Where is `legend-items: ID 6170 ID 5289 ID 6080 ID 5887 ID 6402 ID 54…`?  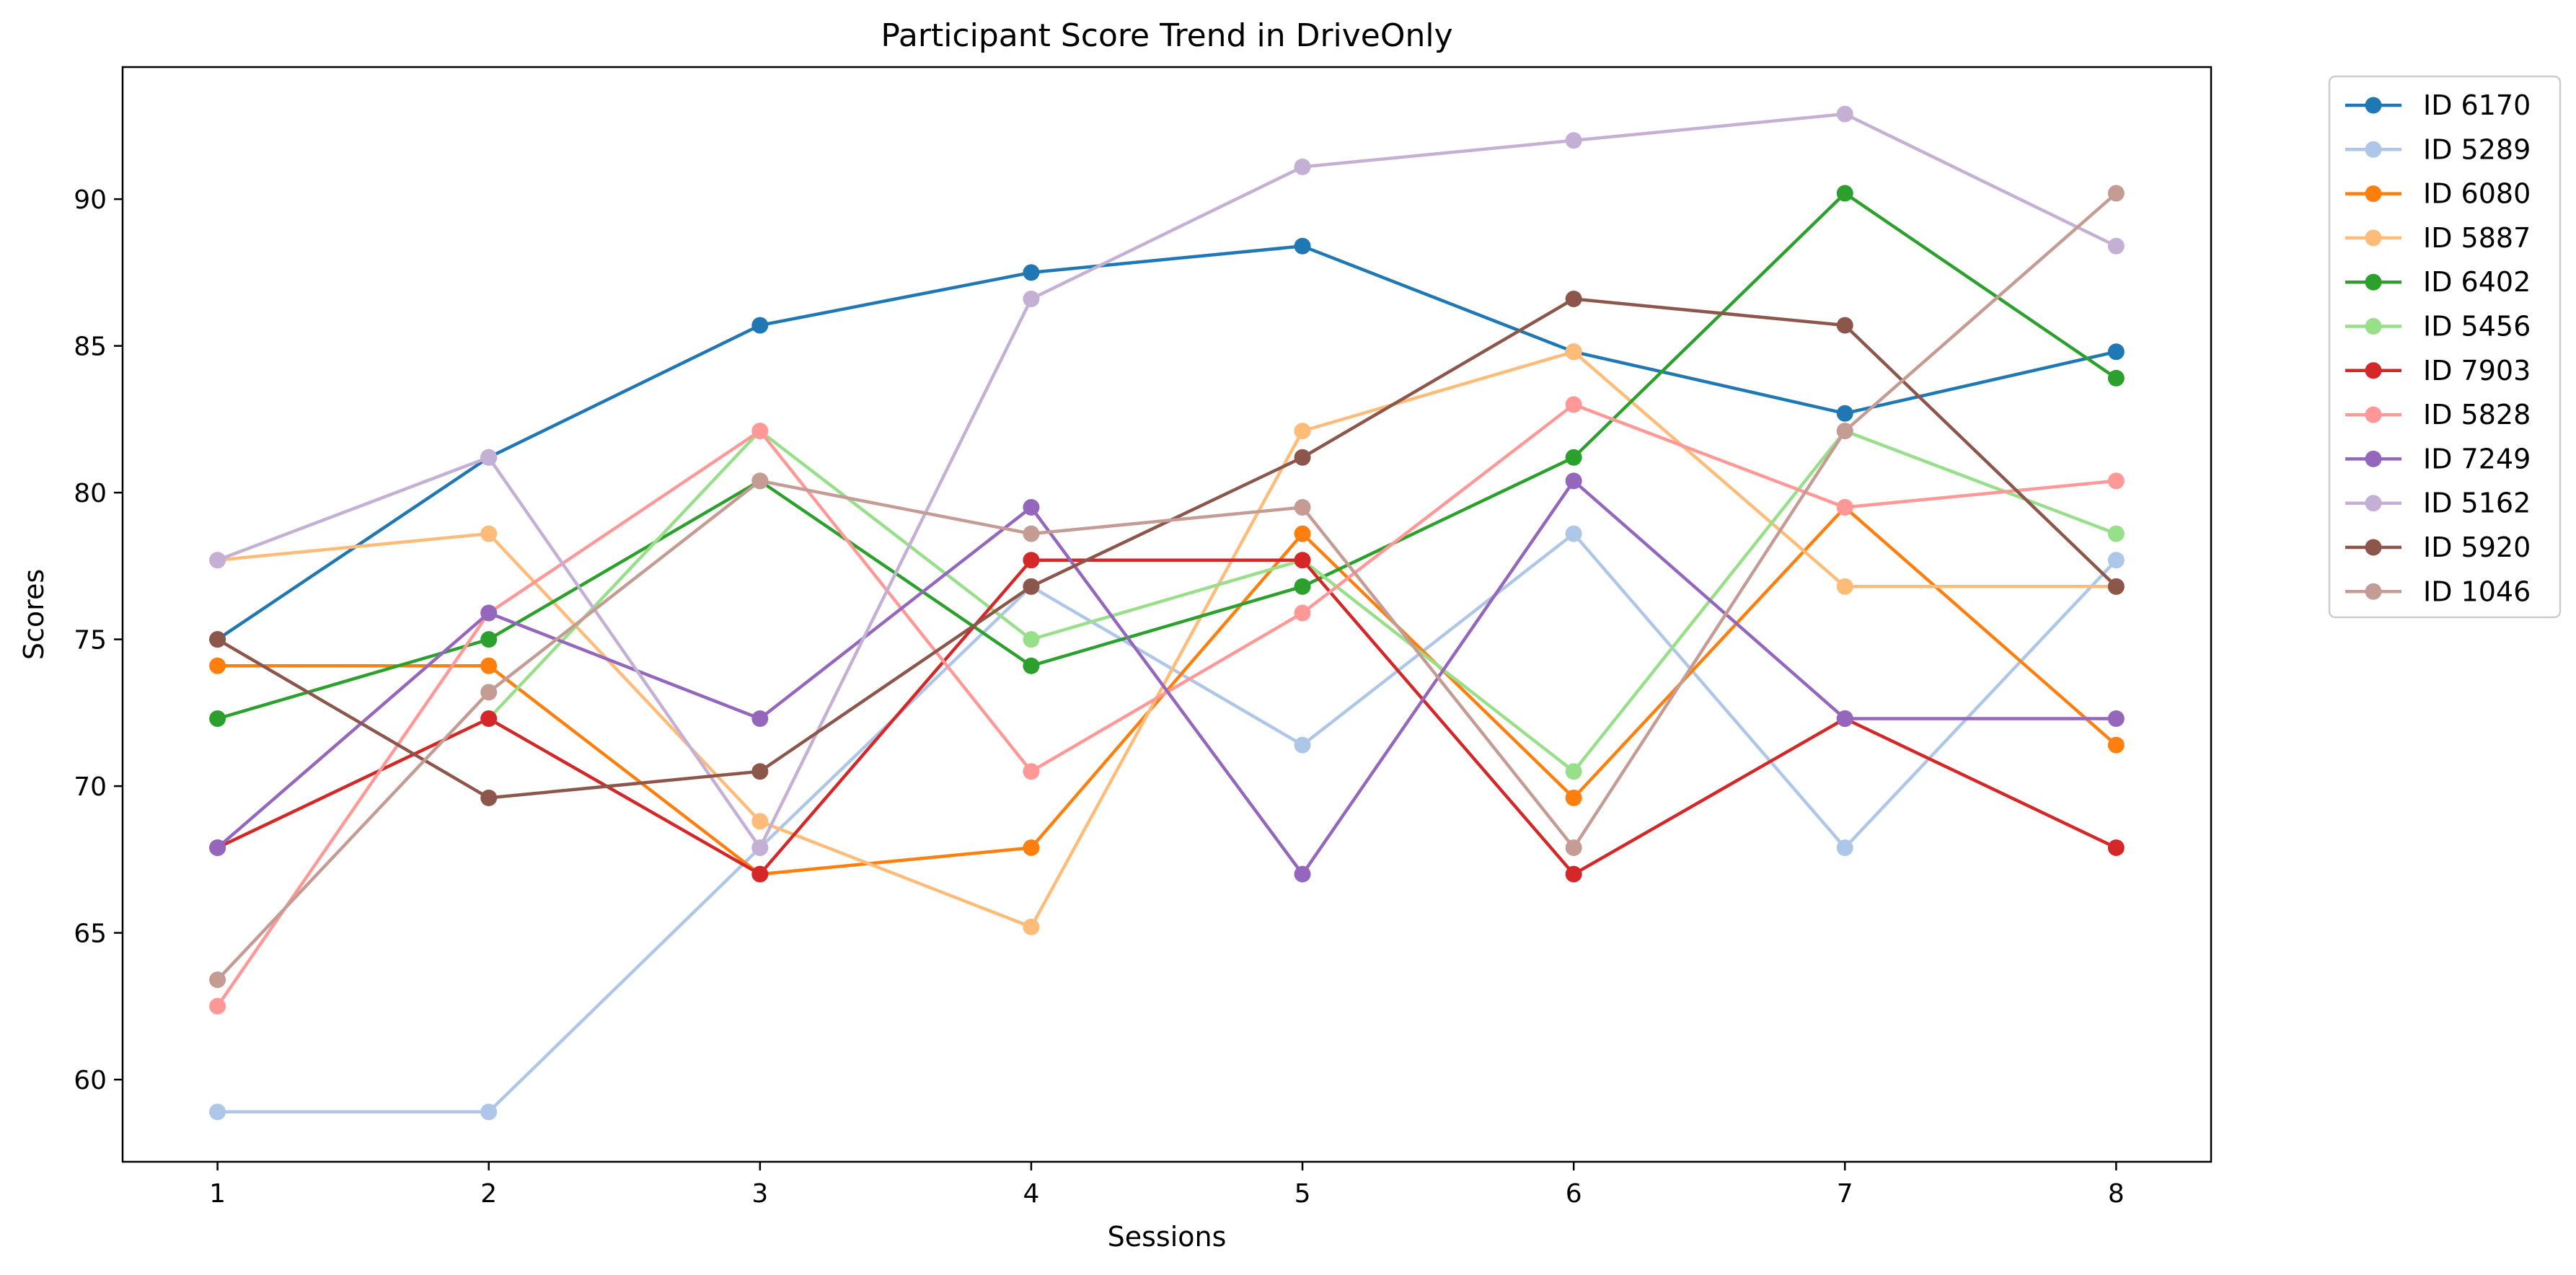 legend-items: ID 6170 ID 5289 ID 6080 ID 5887 ID 6402 ID 54… is located at coordinates (2438, 348).